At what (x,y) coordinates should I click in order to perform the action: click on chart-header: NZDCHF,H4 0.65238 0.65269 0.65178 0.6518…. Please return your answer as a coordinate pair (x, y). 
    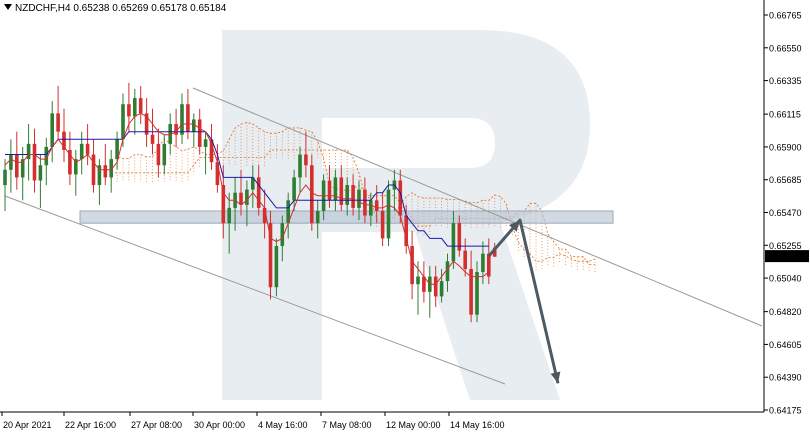
    Looking at the image, I should click on (115, 8).